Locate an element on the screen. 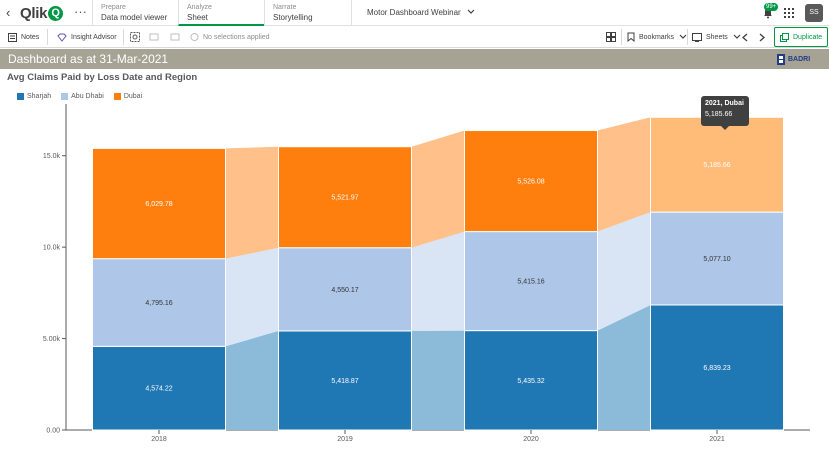 This screenshot has height=466, width=829. step-back-icon is located at coordinates (154, 37).